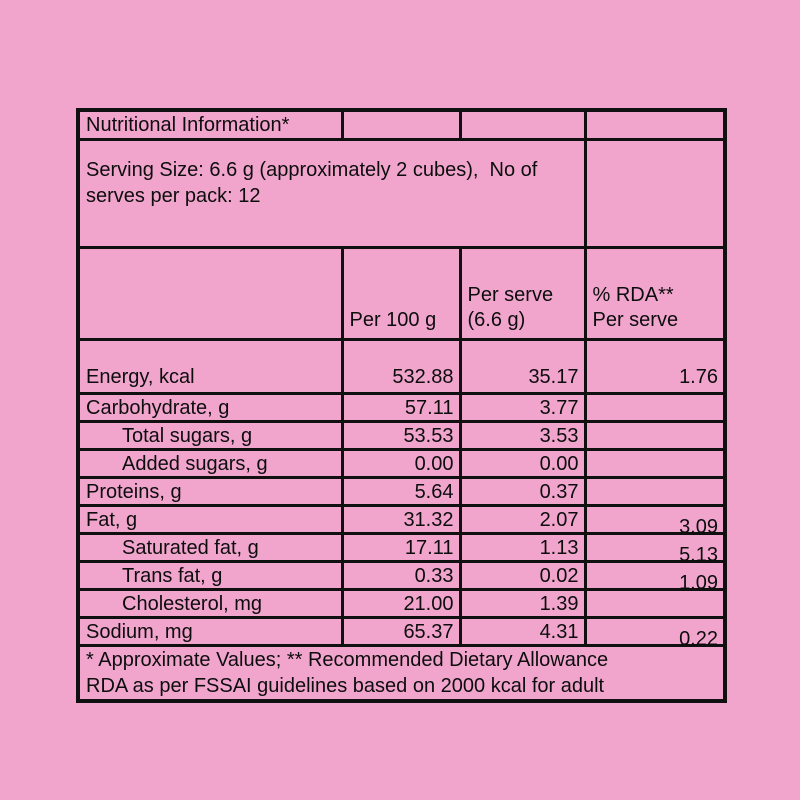 Image resolution: width=800 pixels, height=800 pixels. What do you see at coordinates (423, 377) in the screenshot?
I see `per100-value: 532.88` at bounding box center [423, 377].